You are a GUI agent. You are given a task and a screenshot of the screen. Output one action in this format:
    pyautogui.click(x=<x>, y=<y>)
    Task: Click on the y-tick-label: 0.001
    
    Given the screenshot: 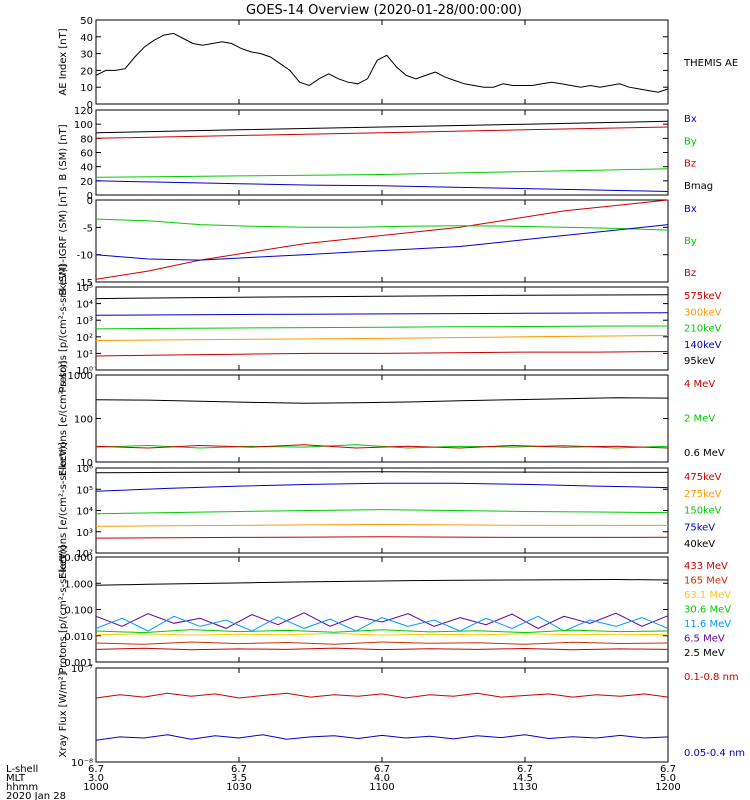 What is the action you would take?
    pyautogui.click(x=78, y=663)
    